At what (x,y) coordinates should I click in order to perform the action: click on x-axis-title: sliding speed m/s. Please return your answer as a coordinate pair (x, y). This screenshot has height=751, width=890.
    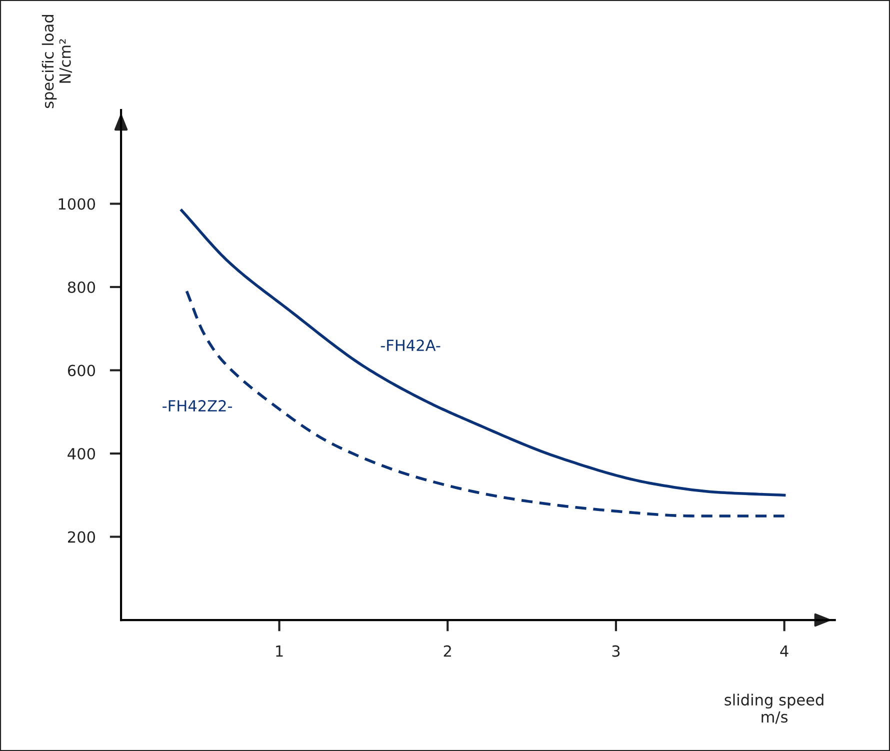
    Looking at the image, I should click on (774, 709).